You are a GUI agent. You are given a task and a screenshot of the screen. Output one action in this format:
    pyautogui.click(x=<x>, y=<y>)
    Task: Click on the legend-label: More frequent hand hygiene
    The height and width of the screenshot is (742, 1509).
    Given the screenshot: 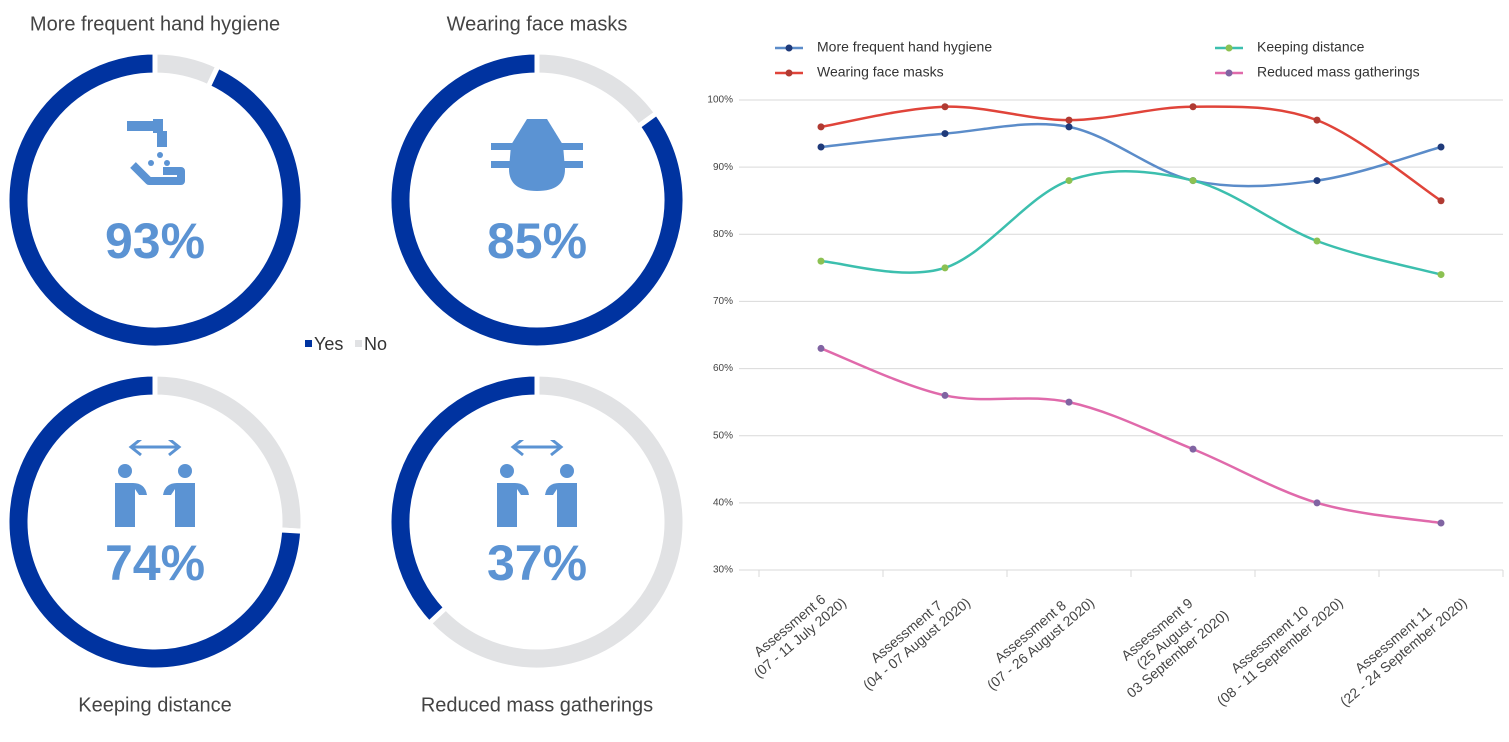 What is the action you would take?
    pyautogui.click(x=904, y=47)
    